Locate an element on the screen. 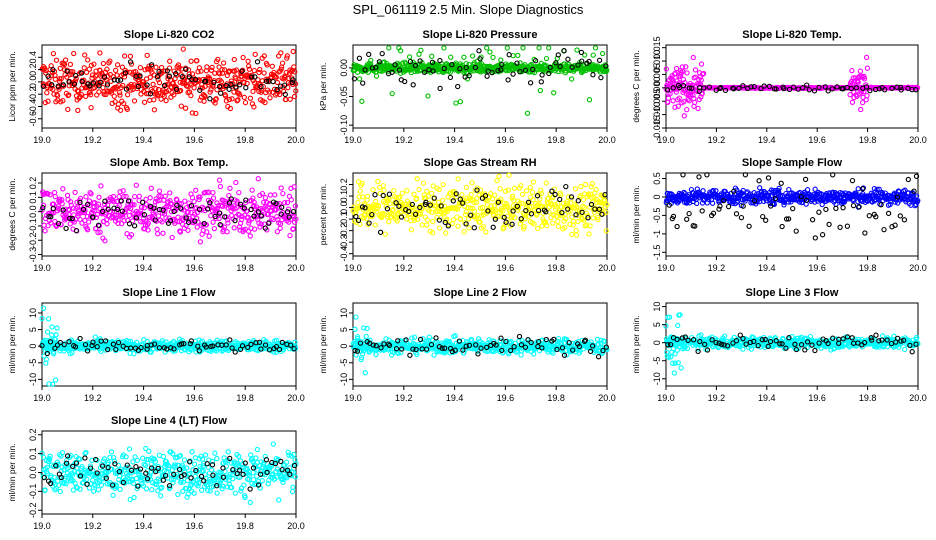 The width and height of the screenshot is (936, 540). x-tick-label: 20.0 is located at coordinates (918, 268).